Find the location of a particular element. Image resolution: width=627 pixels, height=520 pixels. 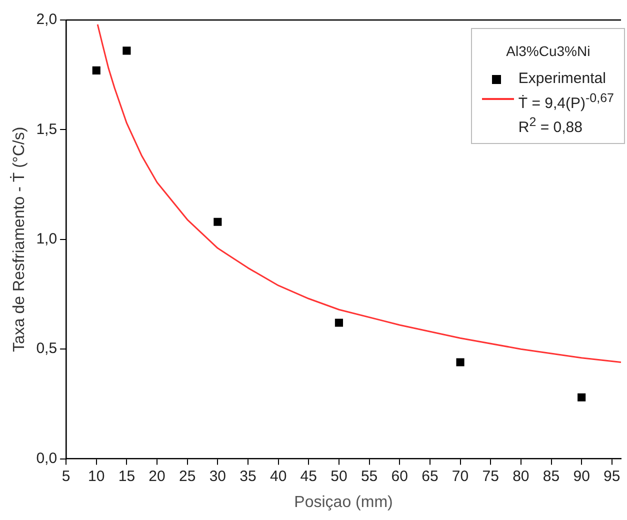

x-tick-label: 15 is located at coordinates (127, 476).